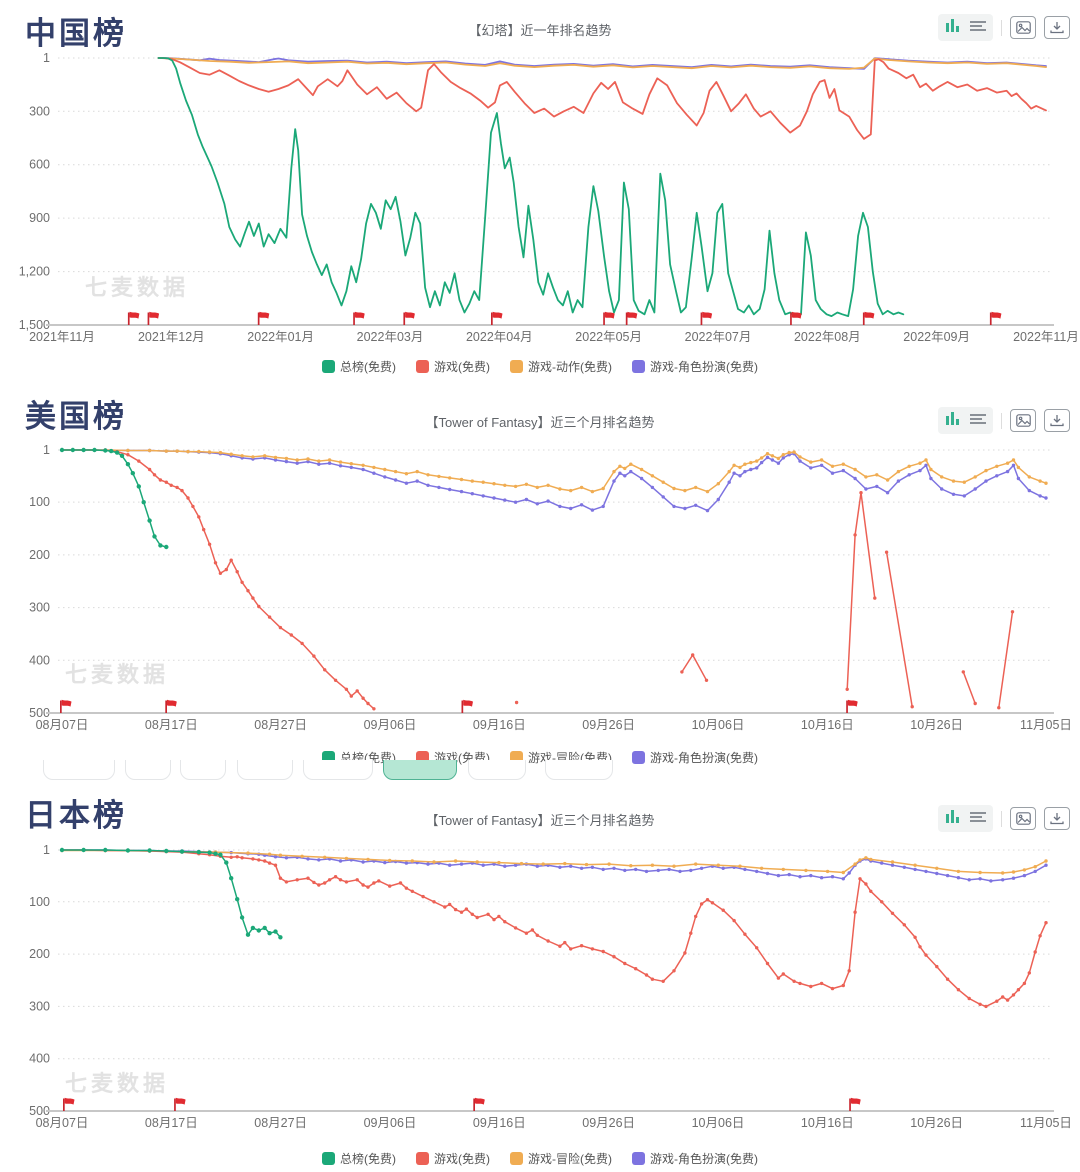 This screenshot has height=1172, width=1080. What do you see at coordinates (936, 337) in the screenshot?
I see `svg-text: 2022年09月` at bounding box center [936, 337].